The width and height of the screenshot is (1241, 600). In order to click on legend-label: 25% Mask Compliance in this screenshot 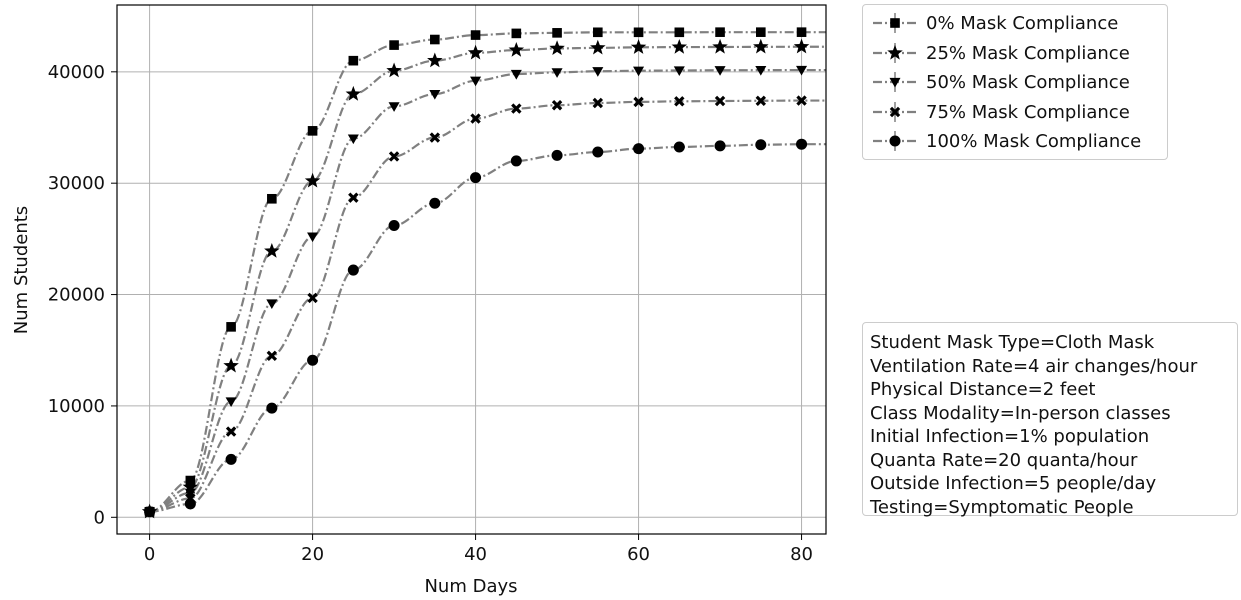, I will do `click(1028, 53)`.